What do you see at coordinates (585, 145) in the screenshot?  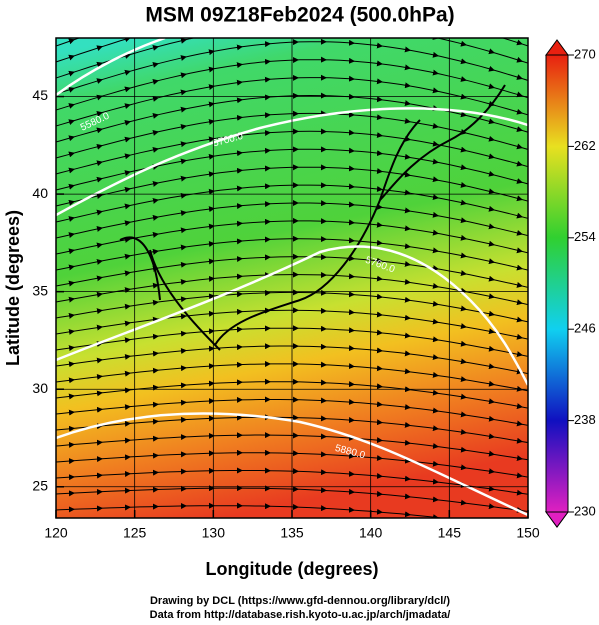 I see `colorbar-tick-label: 262` at bounding box center [585, 145].